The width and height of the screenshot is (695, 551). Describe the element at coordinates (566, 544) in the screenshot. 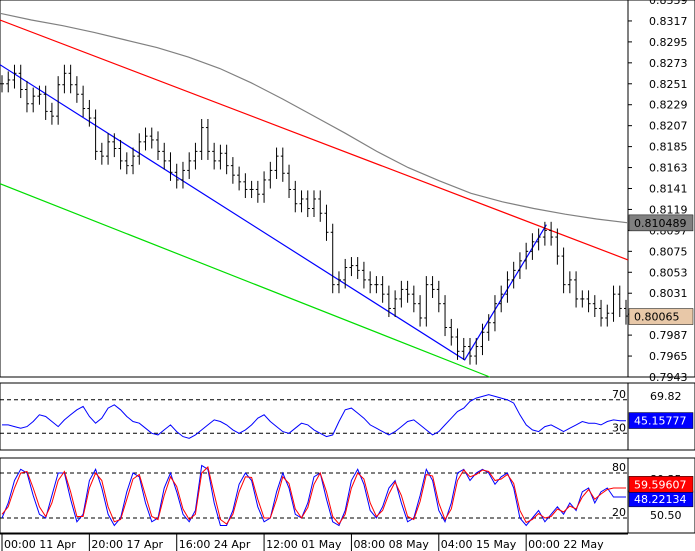

I see `time-tick-label: 00:00 22 May` at that location.